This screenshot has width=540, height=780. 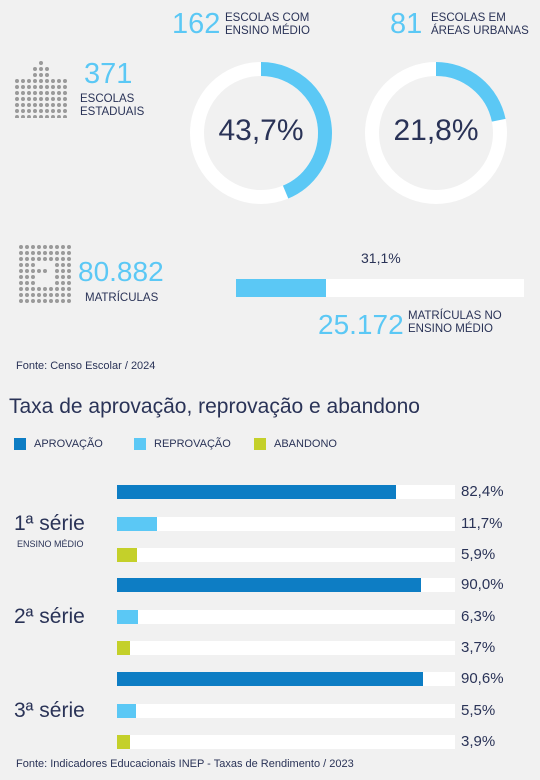 What do you see at coordinates (58, 444) in the screenshot?
I see `legend-aprovacao: APROVAÇÃO` at bounding box center [58, 444].